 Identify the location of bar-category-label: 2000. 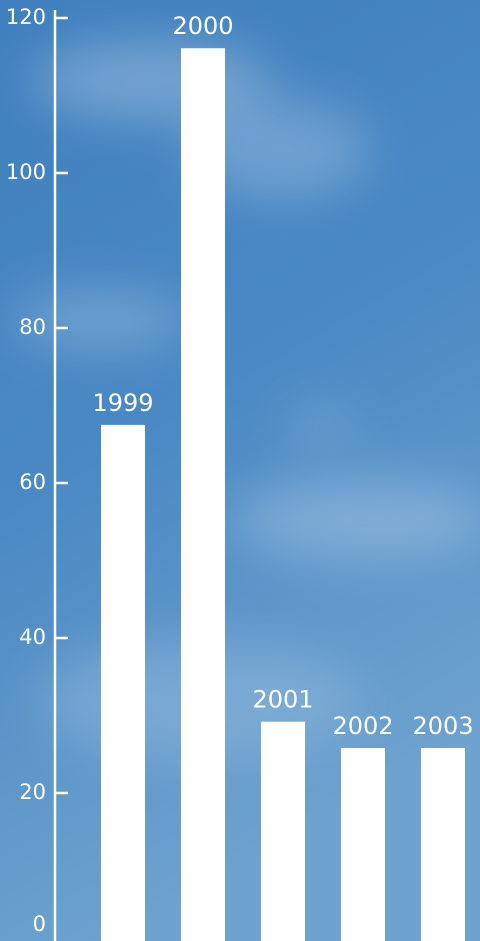
(202, 26).